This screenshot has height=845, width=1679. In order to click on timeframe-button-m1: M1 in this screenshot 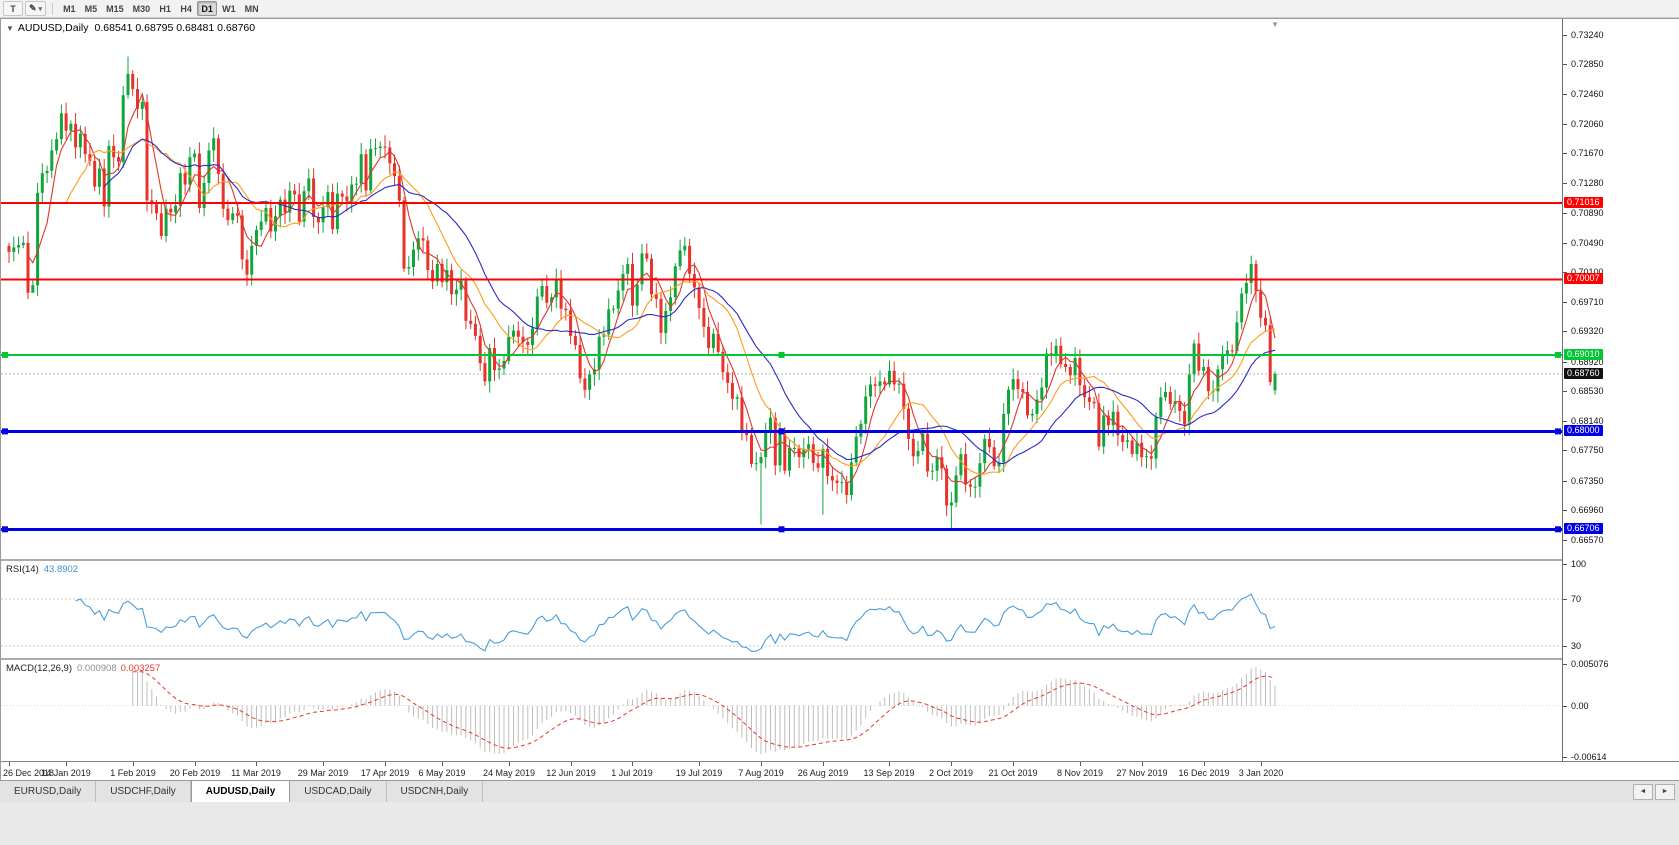, I will do `click(69, 8)`.